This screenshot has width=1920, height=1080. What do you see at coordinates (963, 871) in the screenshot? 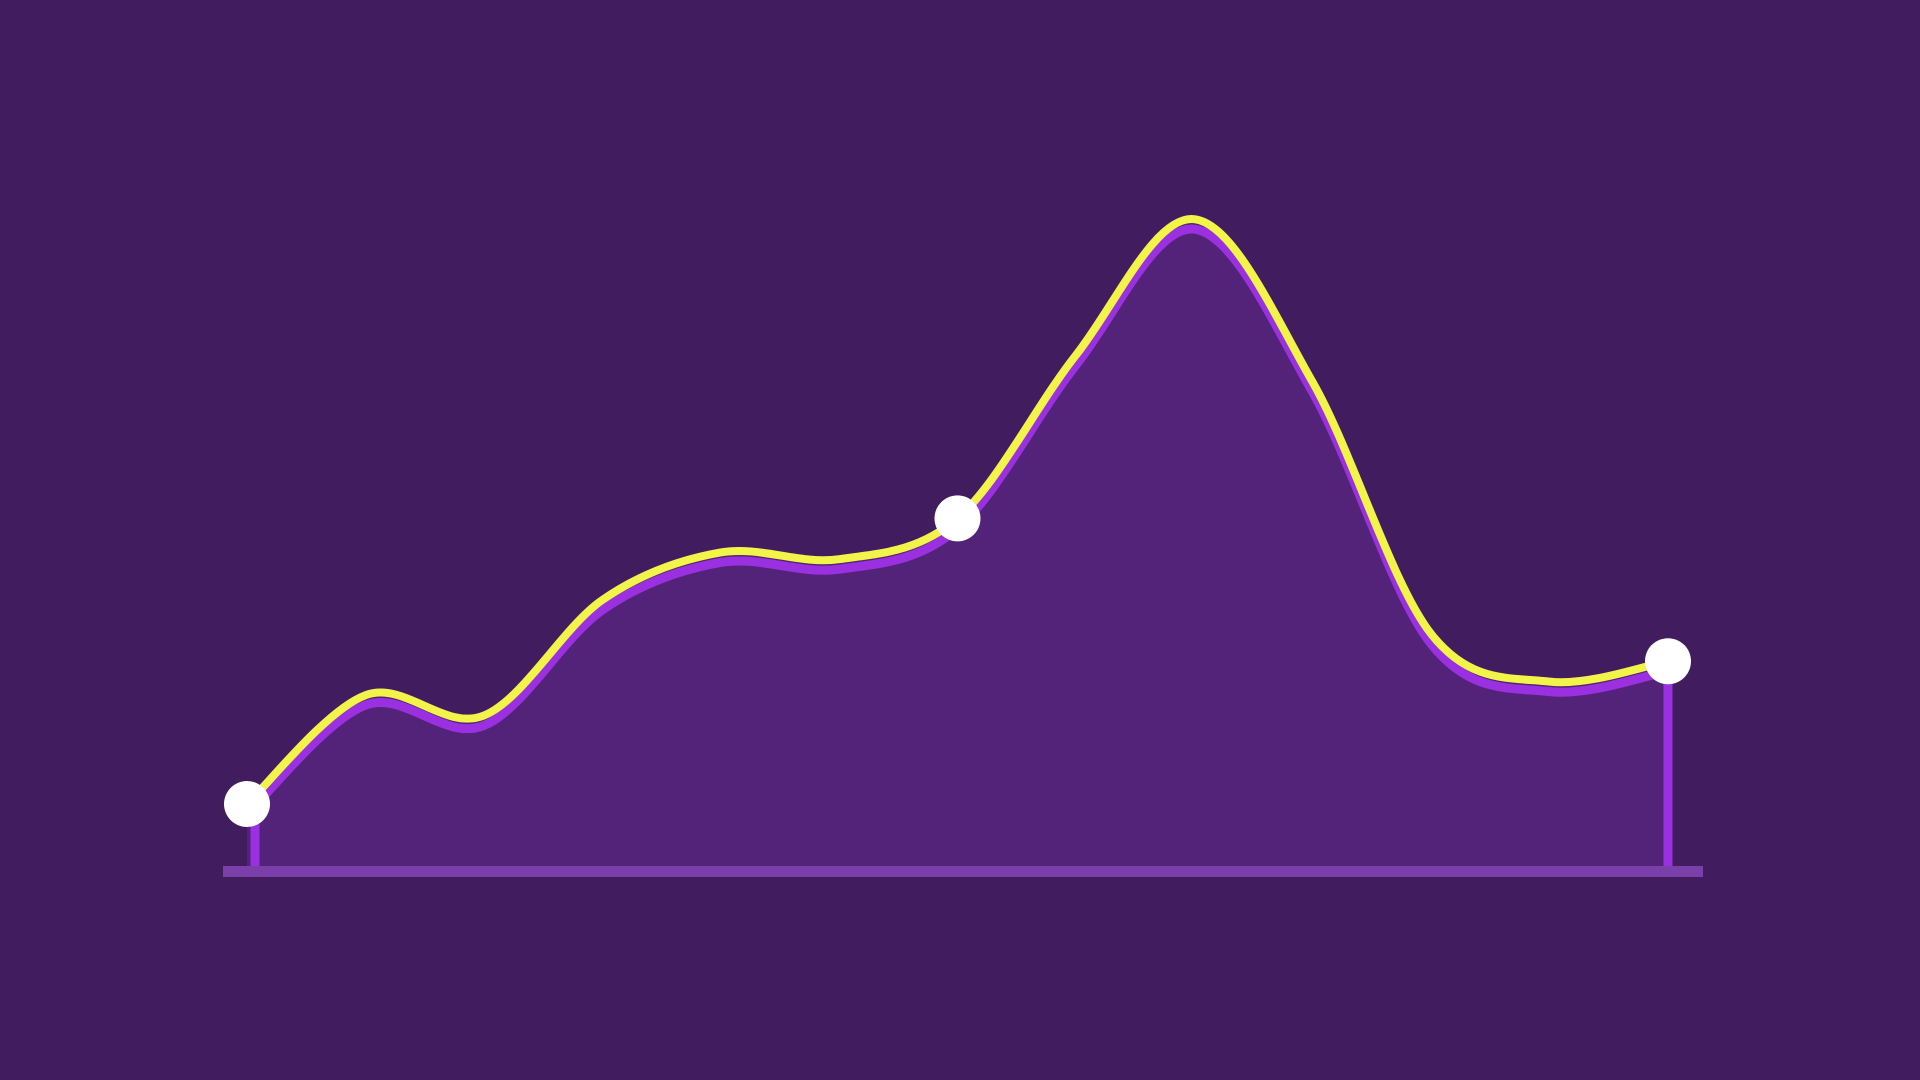
I see `x-axis-baseline` at bounding box center [963, 871].